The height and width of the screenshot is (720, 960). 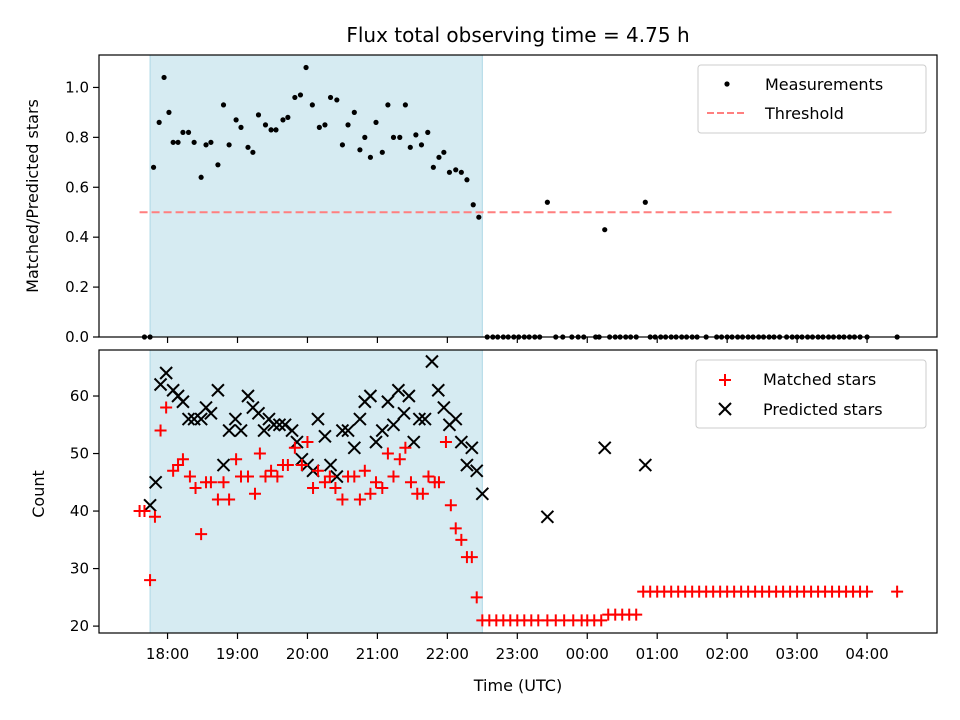 What do you see at coordinates (517, 654) in the screenshot?
I see `x-tick-label: 23:00` at bounding box center [517, 654].